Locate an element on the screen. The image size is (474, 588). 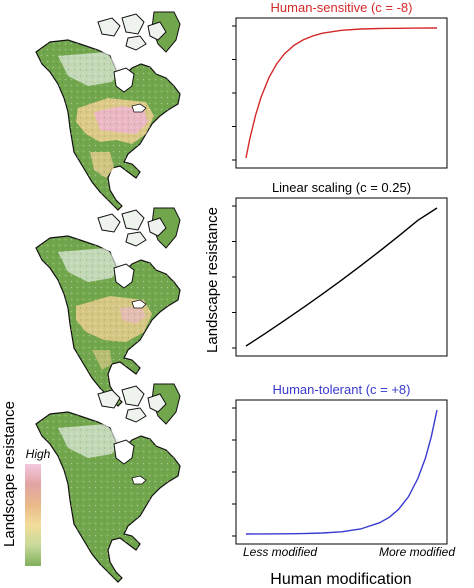
chart-human-tolerant: Human-tolerant (c = +8) is located at coordinates (340, 463).